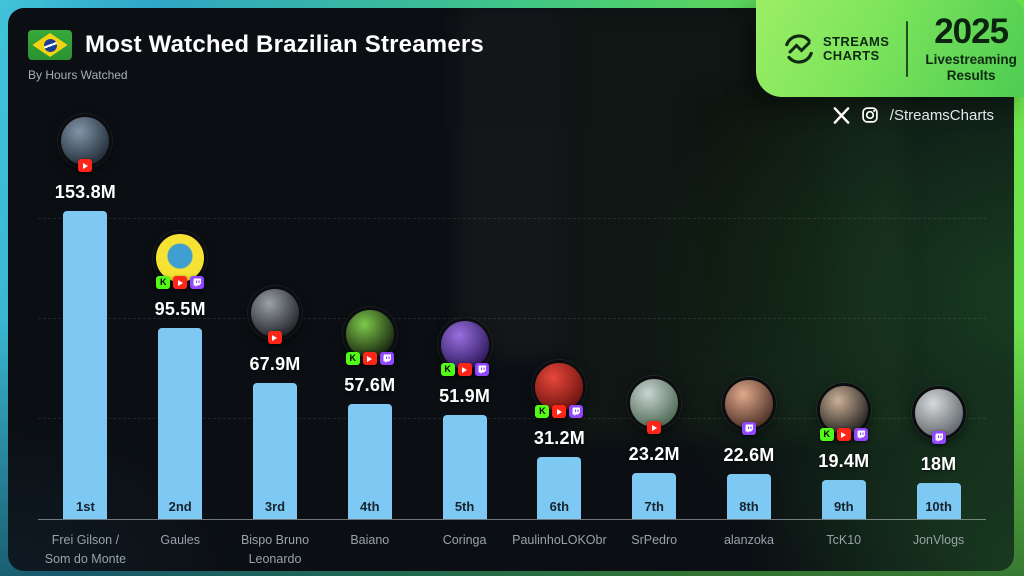 The image size is (1024, 576). Describe the element at coordinates (180, 506) in the screenshot. I see `rank-label: 2nd` at that location.